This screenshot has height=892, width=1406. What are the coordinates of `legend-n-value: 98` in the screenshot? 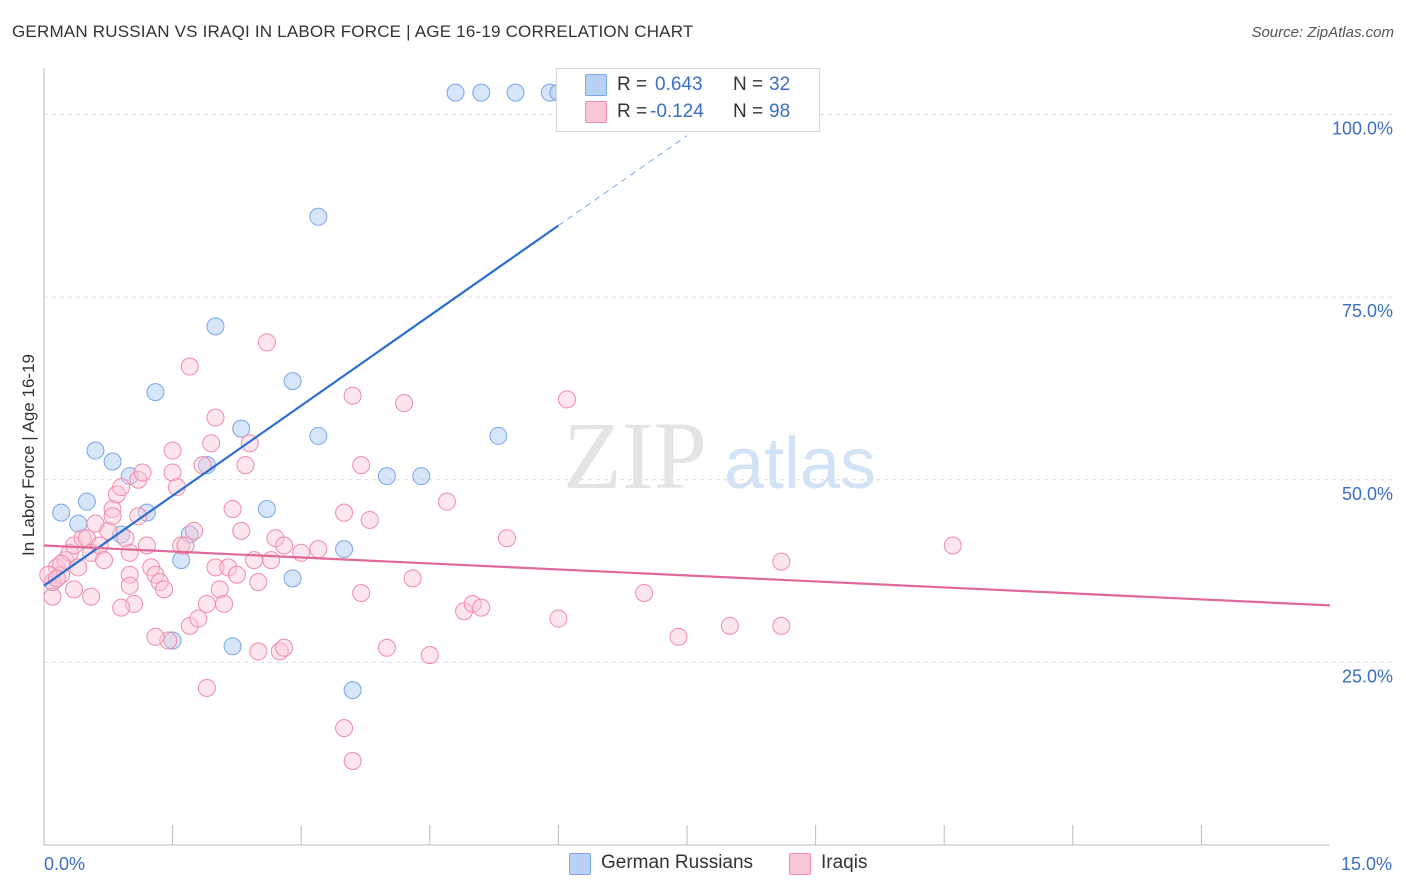 It's located at (780, 111).